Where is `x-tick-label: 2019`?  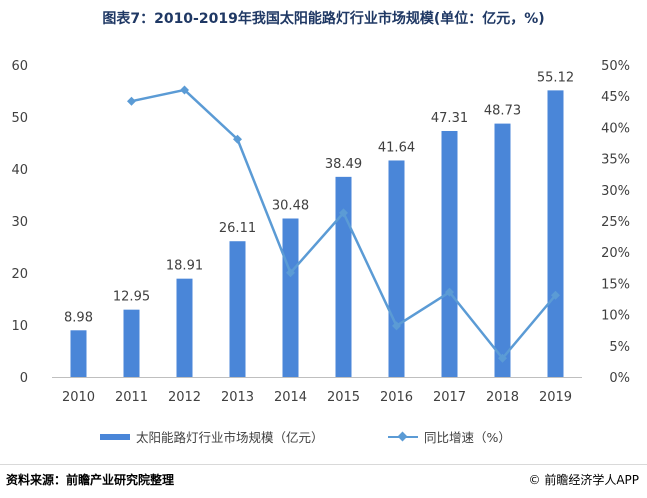
x-tick-label: 2019 is located at coordinates (555, 397).